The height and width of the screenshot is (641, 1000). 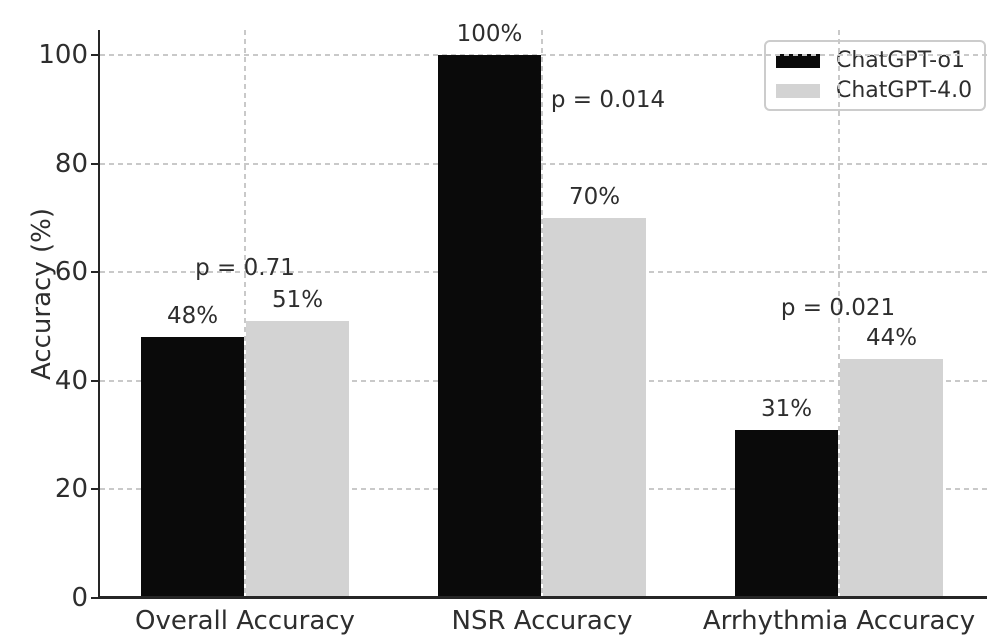 What do you see at coordinates (891, 338) in the screenshot?
I see `bar-value-label: 44%` at bounding box center [891, 338].